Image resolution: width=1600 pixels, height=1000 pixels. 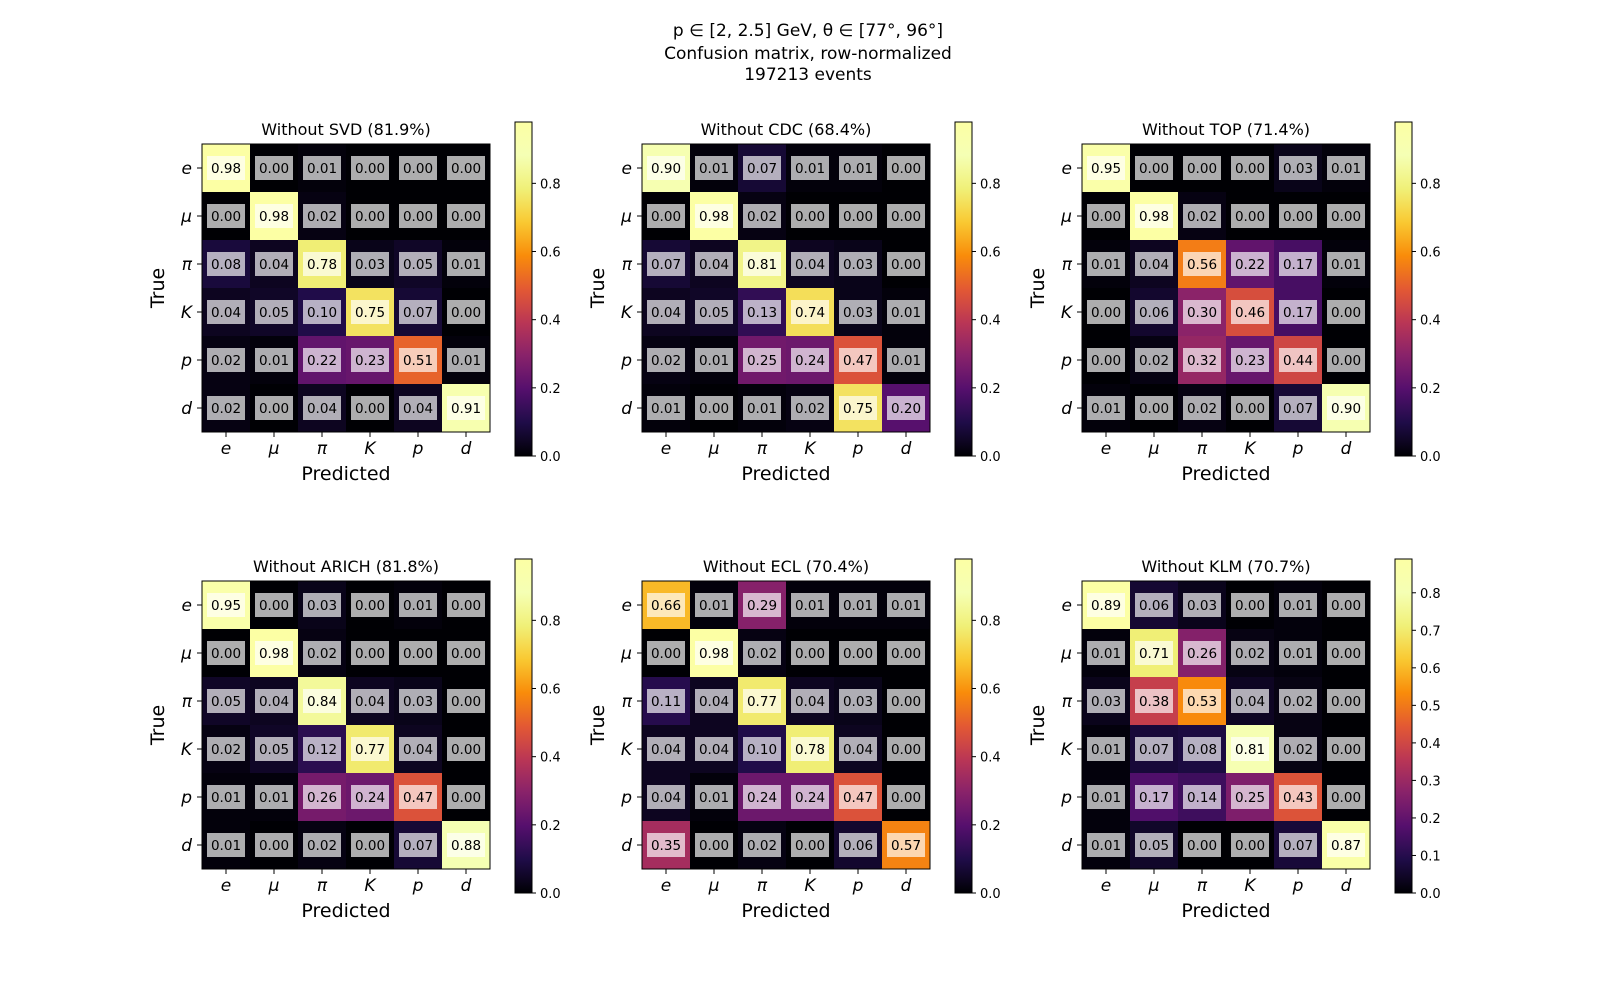 I want to click on cell-value-label: 0.98, so click(x=274, y=654).